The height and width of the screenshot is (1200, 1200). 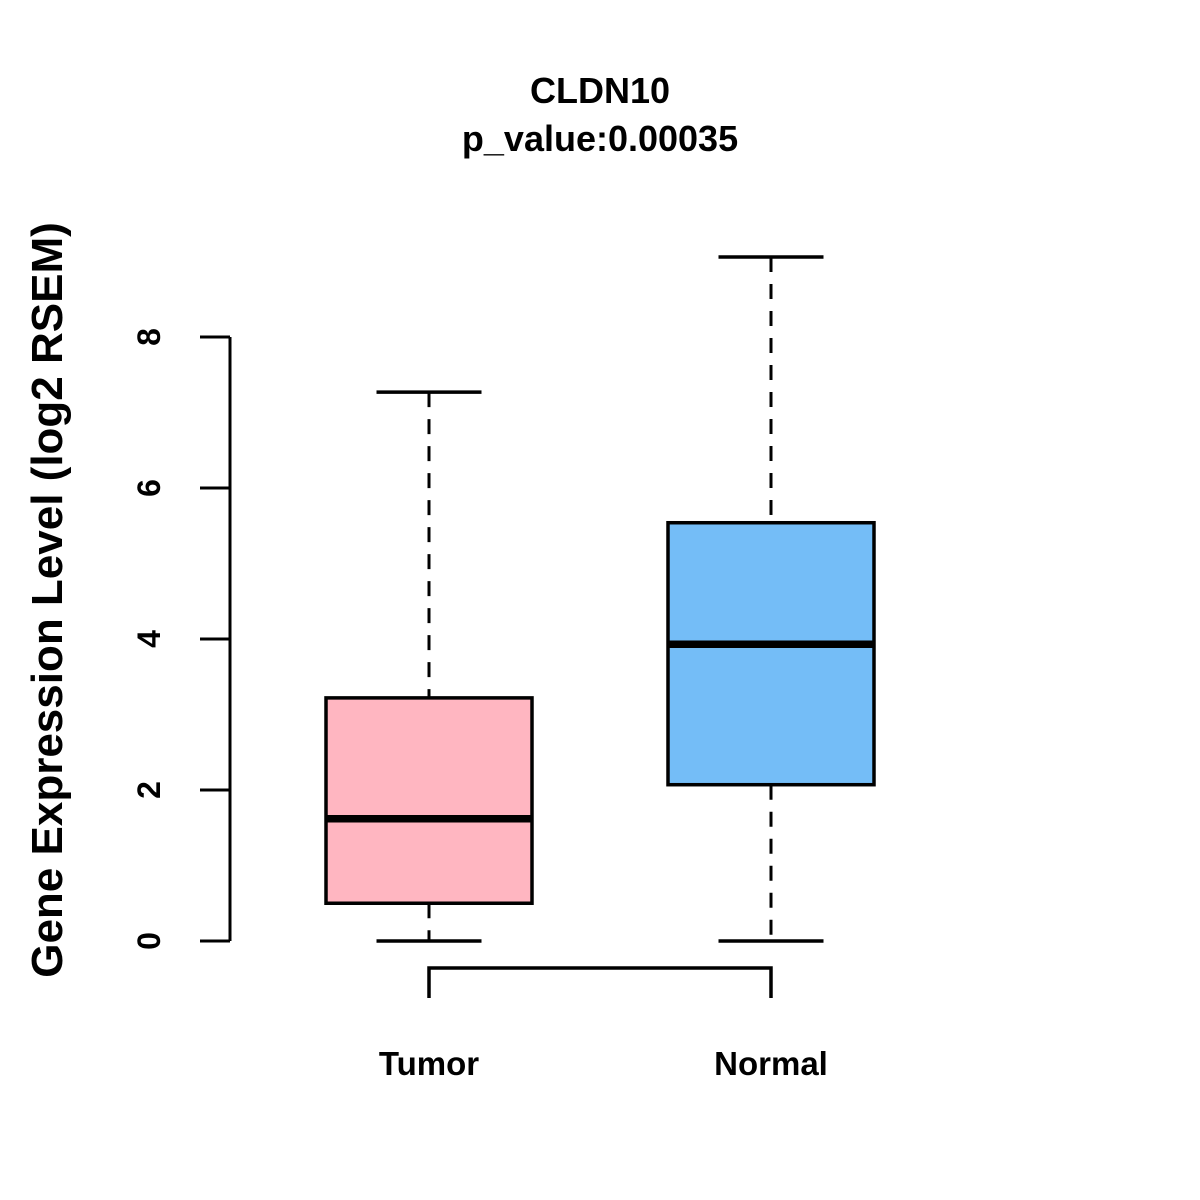 I want to click on category-label-tumor: Tumor, so click(x=429, y=1063).